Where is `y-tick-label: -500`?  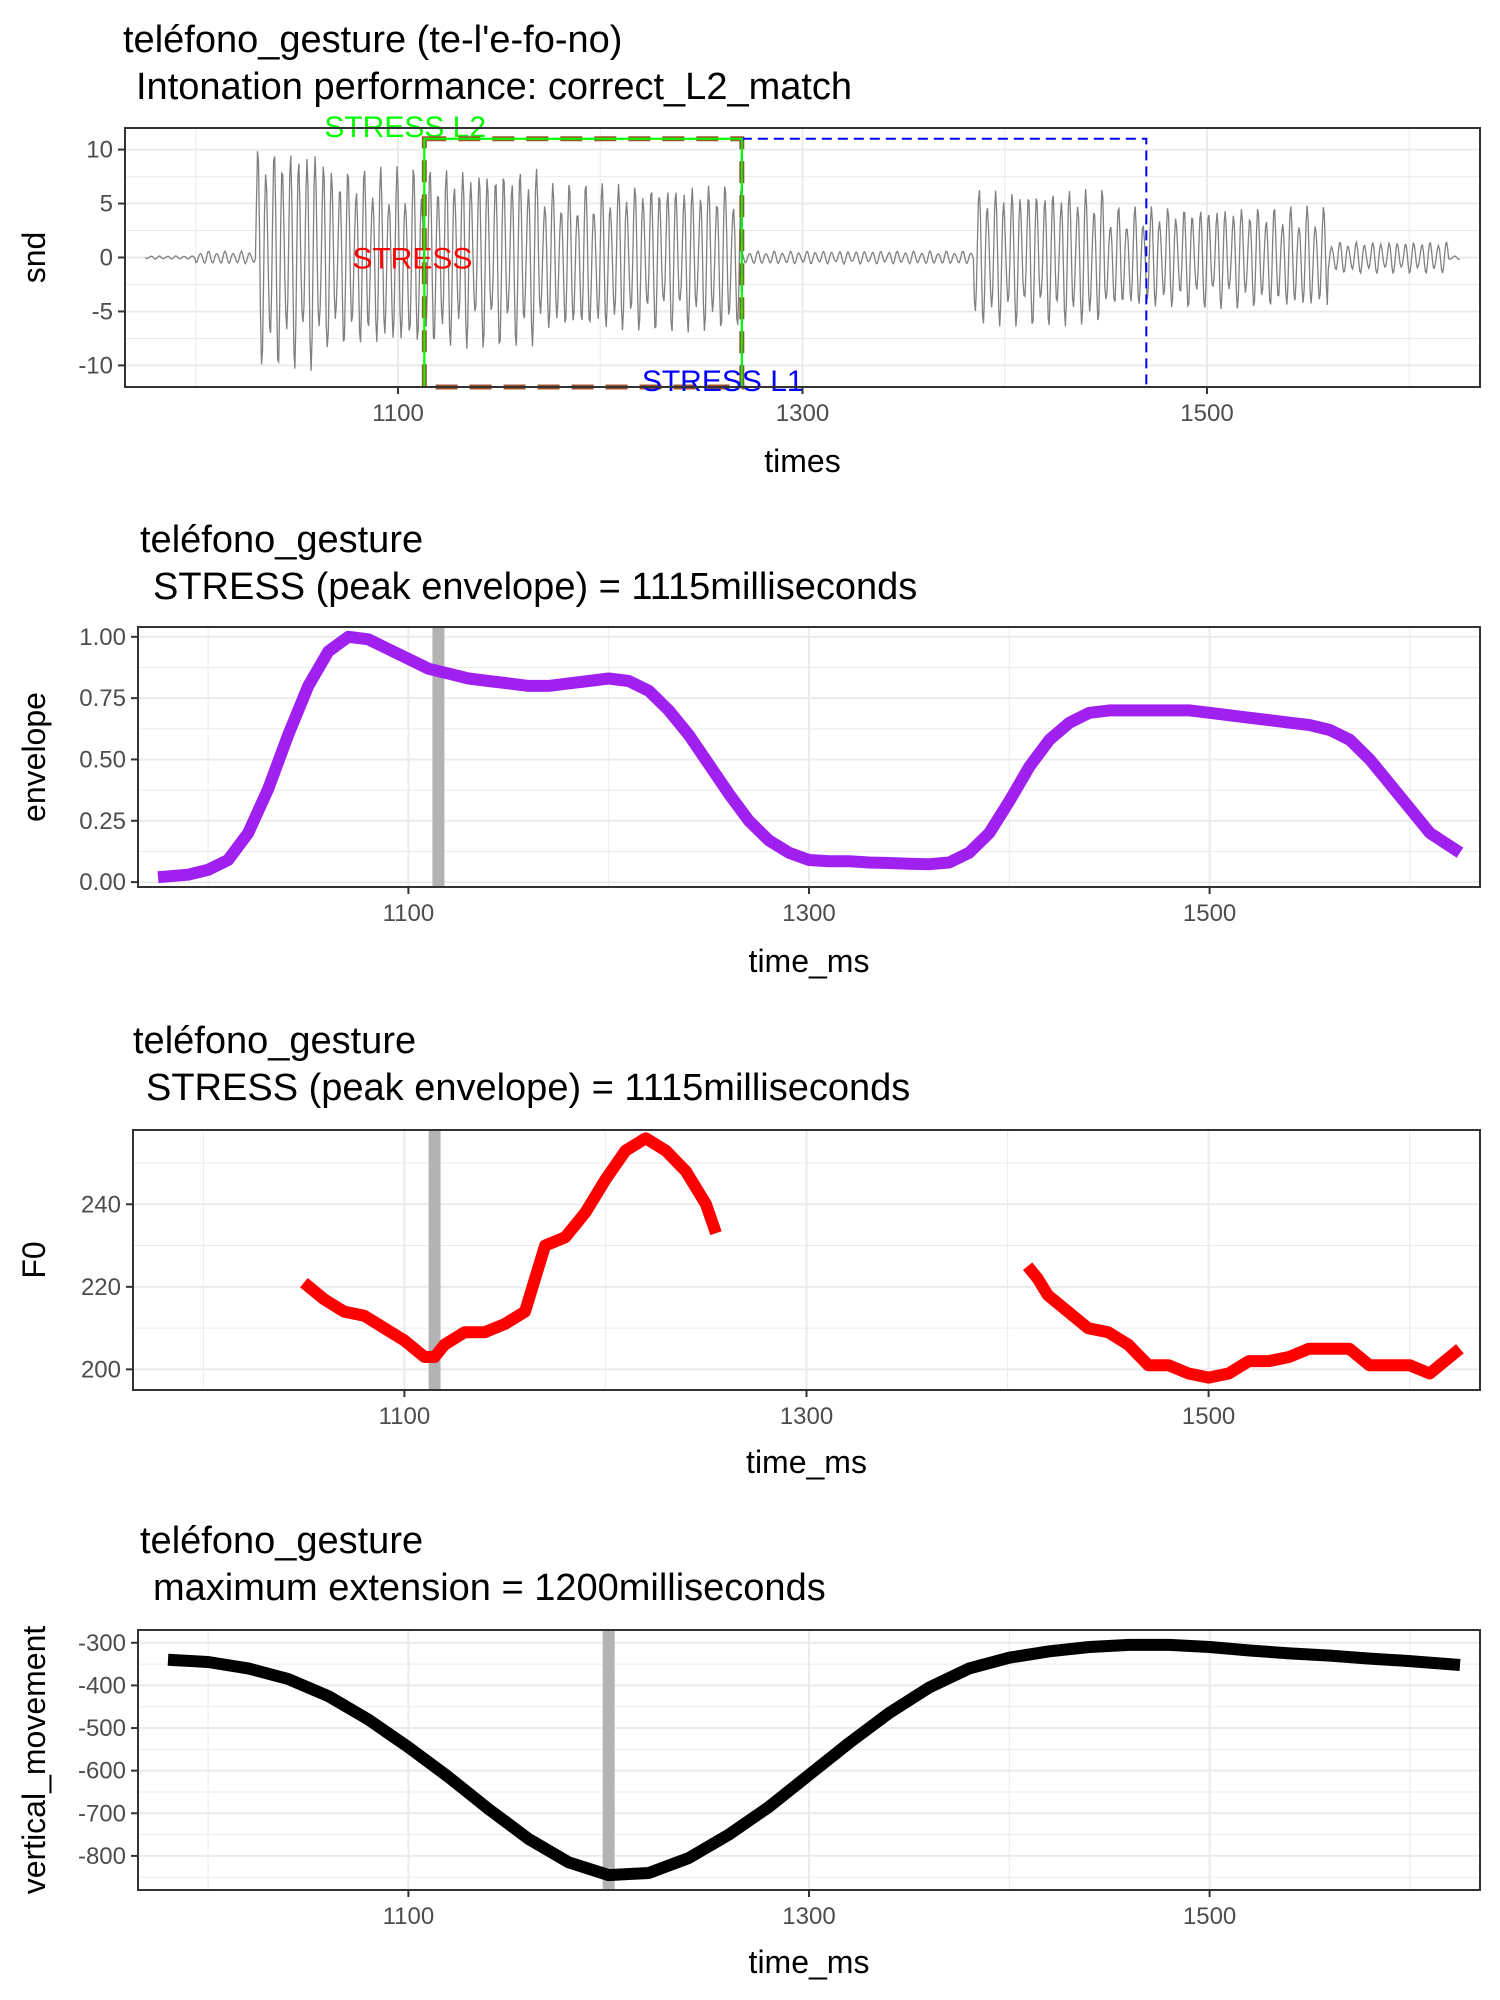
y-tick-label: -500 is located at coordinates (102, 1728).